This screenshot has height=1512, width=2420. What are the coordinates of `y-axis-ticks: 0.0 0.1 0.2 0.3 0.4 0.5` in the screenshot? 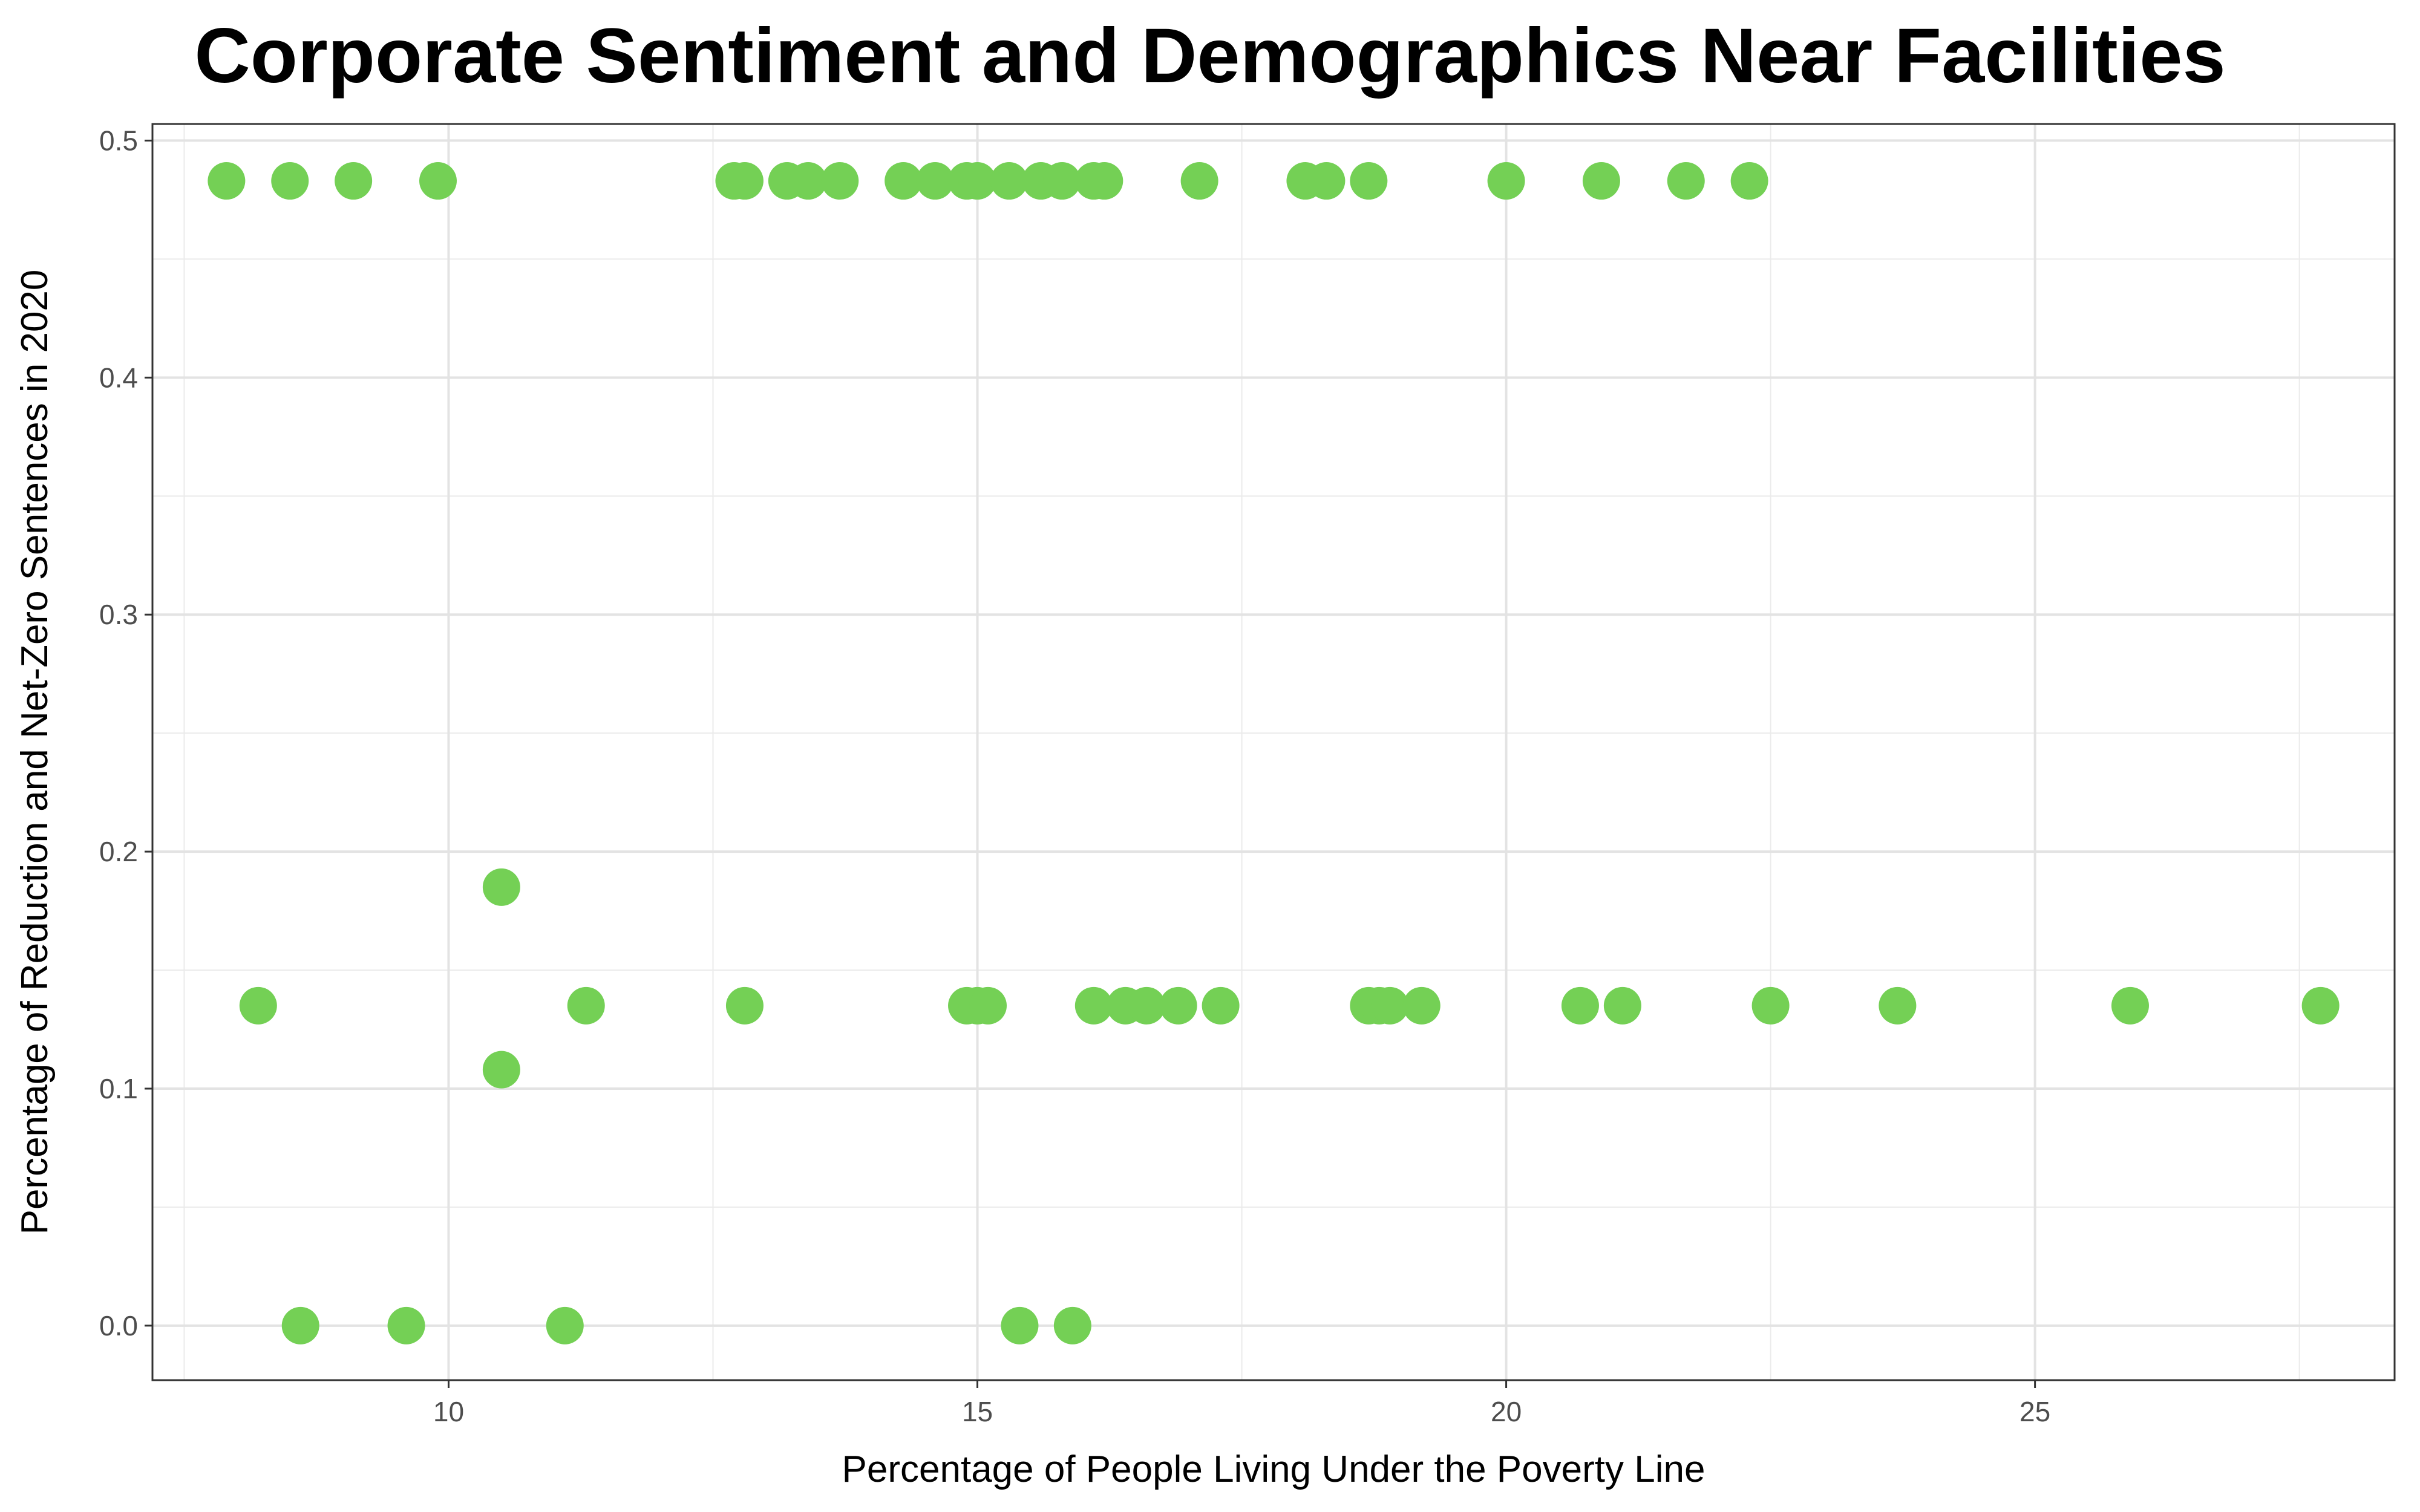 It's located at (125, 733).